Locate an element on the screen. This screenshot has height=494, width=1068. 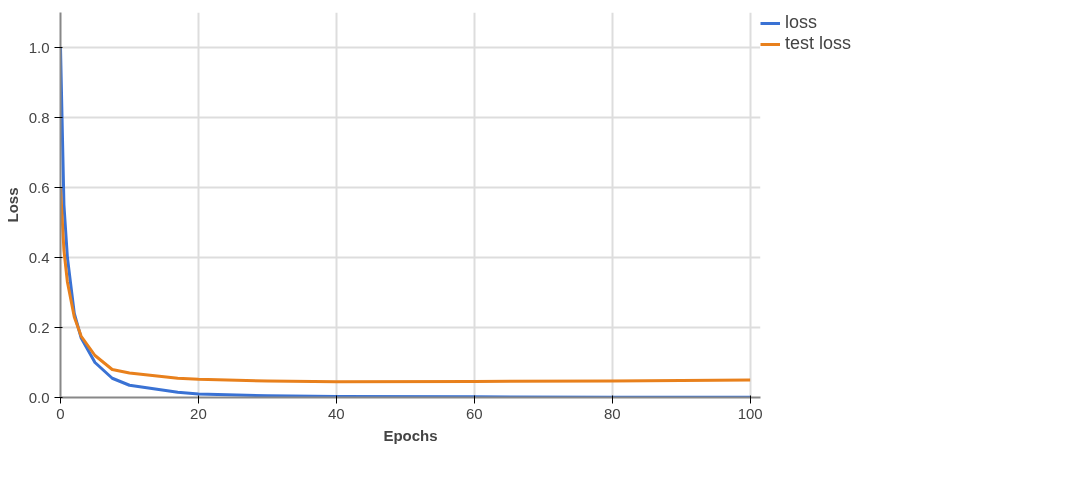
y-tick-label: 0.0 is located at coordinates (39, 397).